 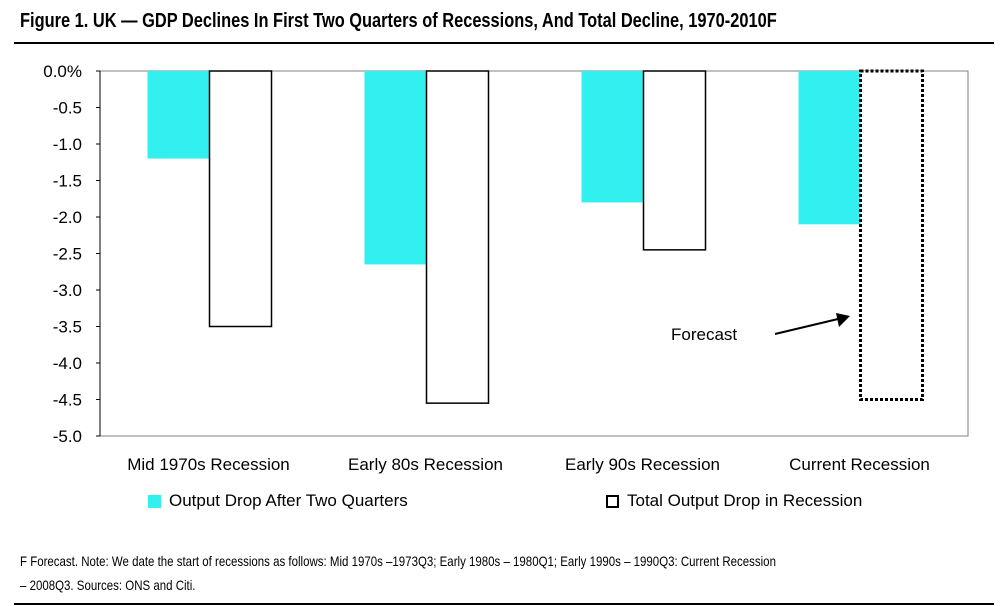 What do you see at coordinates (67, 144) in the screenshot?
I see `y-tick-label: -1.0` at bounding box center [67, 144].